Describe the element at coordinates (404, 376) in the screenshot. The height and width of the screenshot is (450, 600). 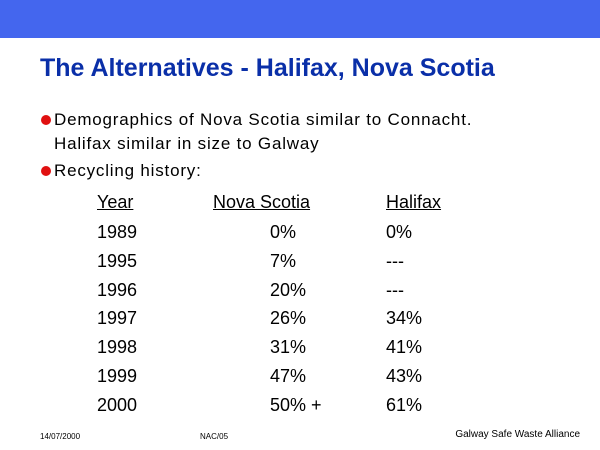
I see `table-cell: 43%` at that location.